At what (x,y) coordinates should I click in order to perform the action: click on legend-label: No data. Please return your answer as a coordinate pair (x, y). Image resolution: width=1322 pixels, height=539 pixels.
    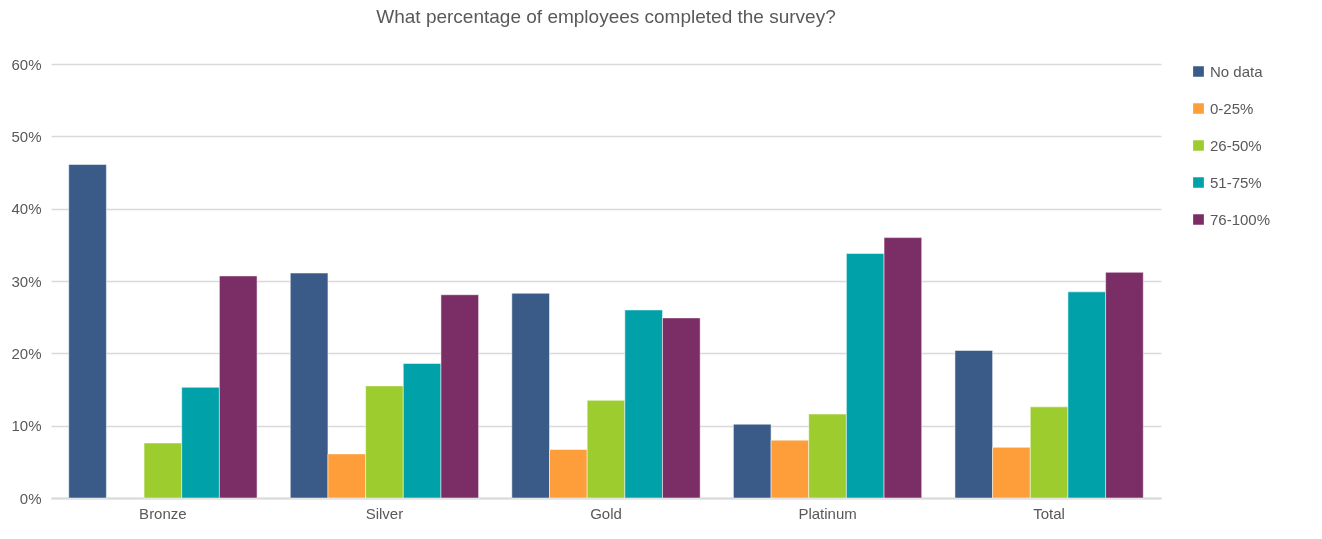
    Looking at the image, I should click on (1237, 71).